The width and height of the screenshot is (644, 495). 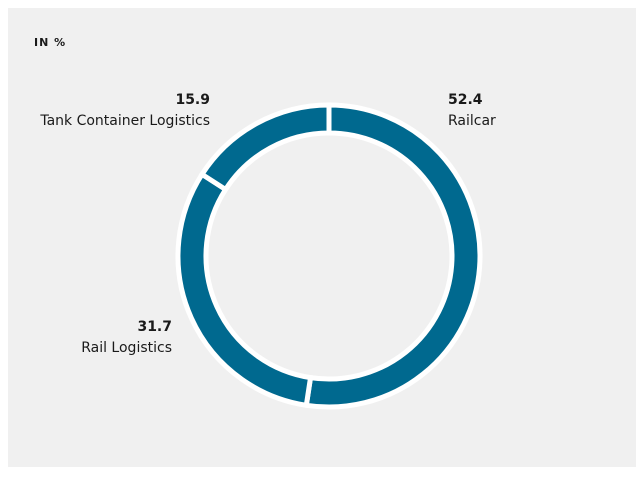 What do you see at coordinates (192, 100) in the screenshot?
I see `value-label: 15.9` at bounding box center [192, 100].